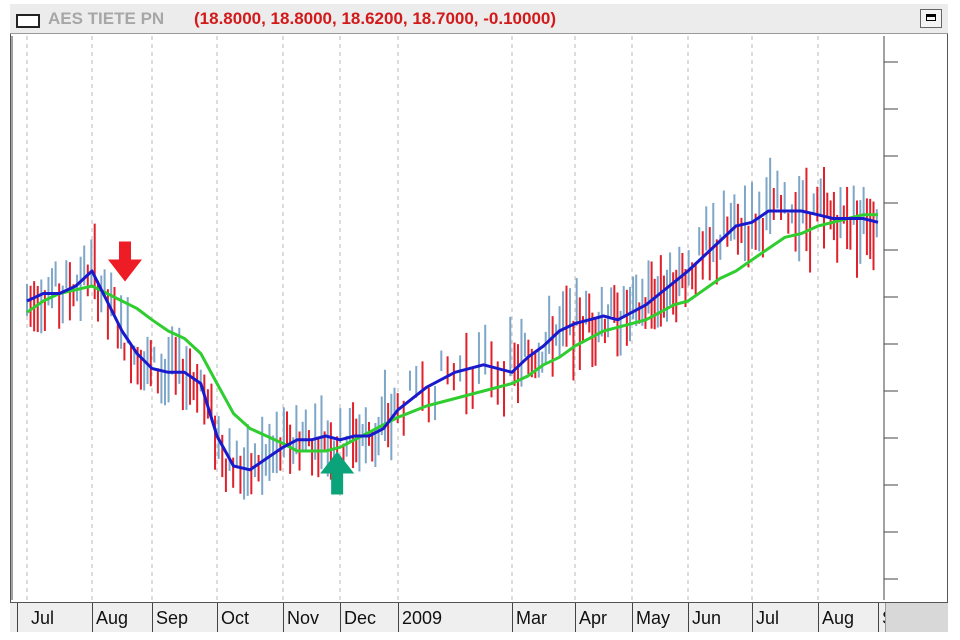 Image resolution: width=960 pixels, height=640 pixels. Describe the element at coordinates (184, 617) in the screenshot. I see `x-tick-label: Sep` at that location.